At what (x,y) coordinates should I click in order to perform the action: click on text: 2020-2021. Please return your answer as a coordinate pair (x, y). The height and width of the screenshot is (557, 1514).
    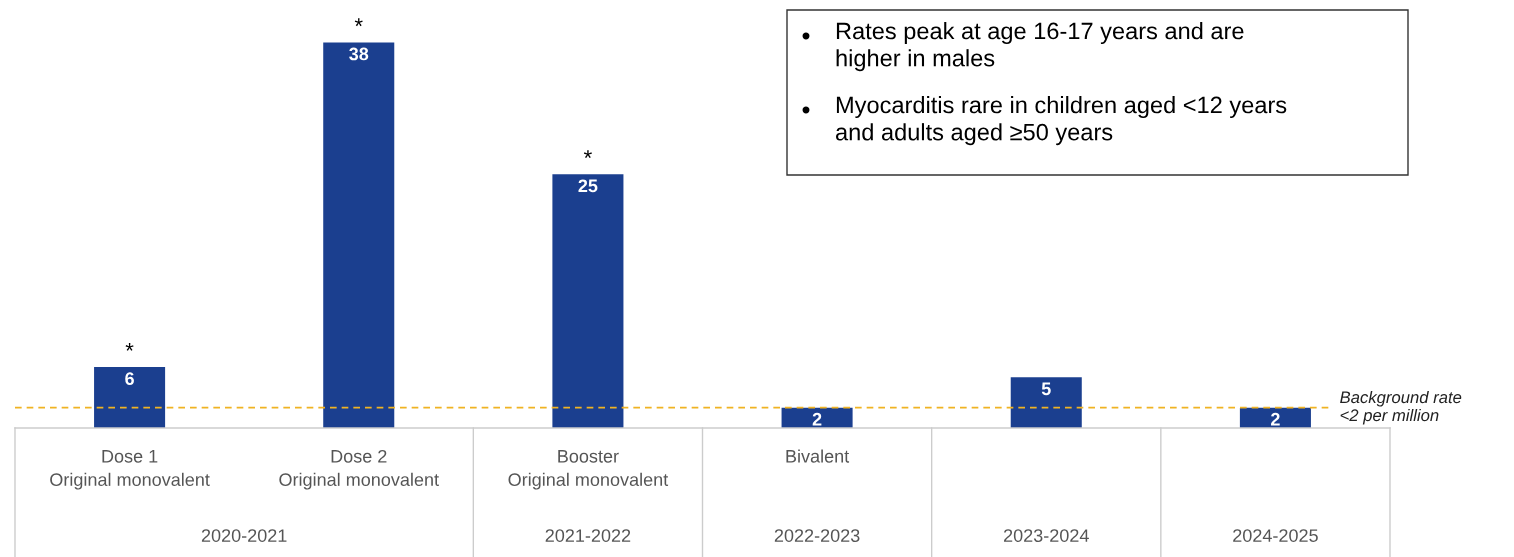
    Looking at the image, I should click on (244, 535).